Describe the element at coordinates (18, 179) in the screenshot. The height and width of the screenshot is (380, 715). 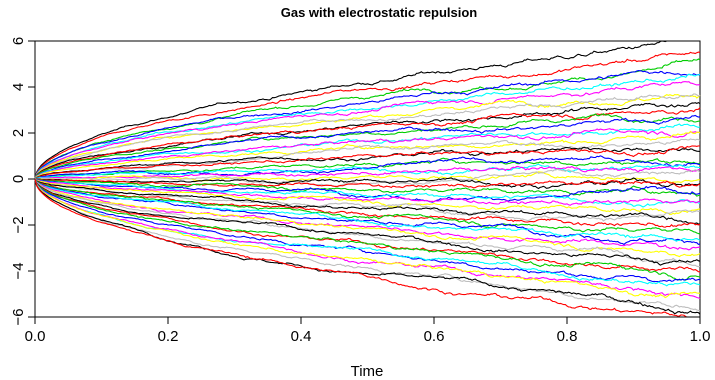
I see `y-tick-label: 0` at that location.